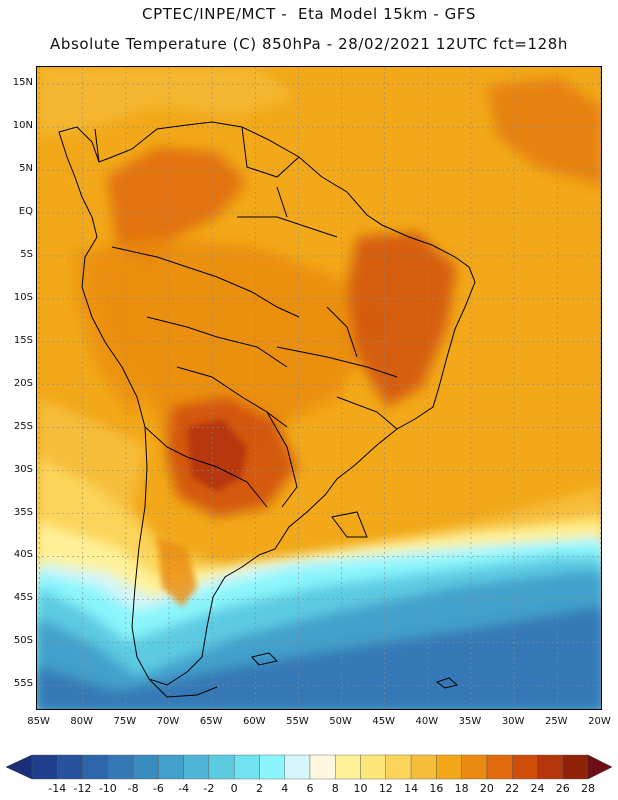  Describe the element at coordinates (26, 169) in the screenshot. I see `latitude-label: 5N` at that location.